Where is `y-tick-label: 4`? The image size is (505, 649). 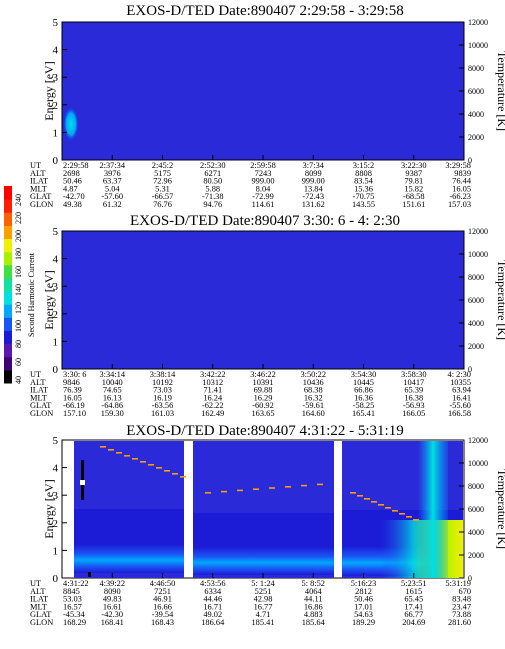
y-tick-label: 4 is located at coordinates (56, 469).